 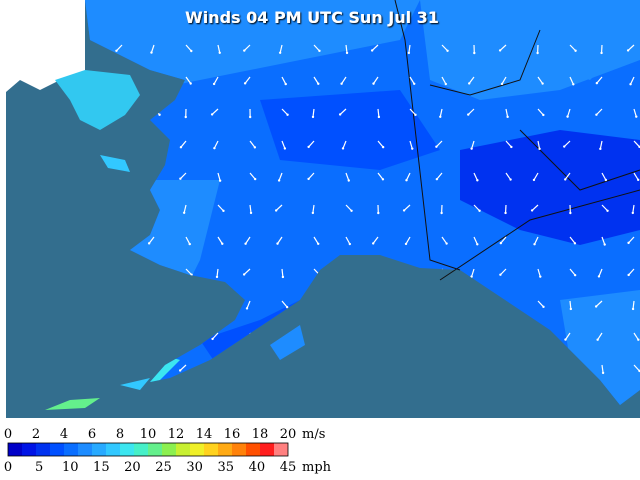 I want to click on mph-label: 15, so click(x=101, y=467).